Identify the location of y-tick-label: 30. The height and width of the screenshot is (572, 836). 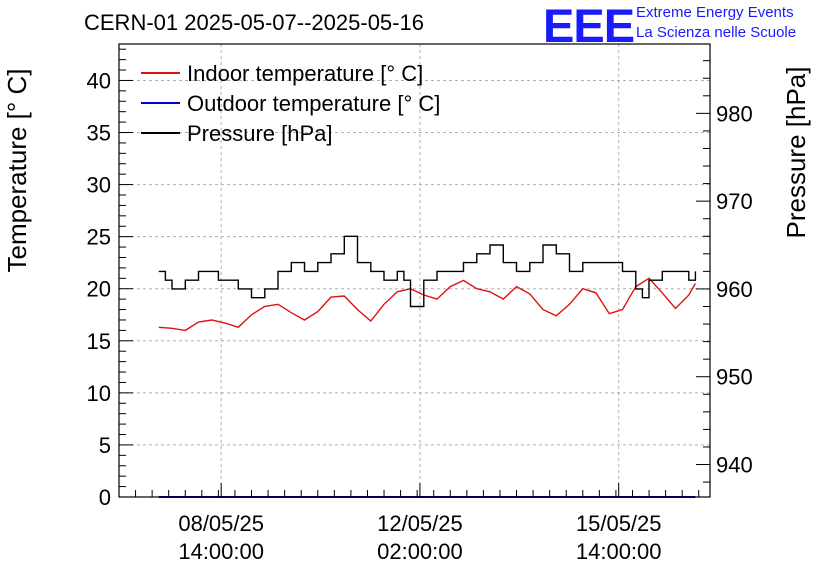
(99, 185).